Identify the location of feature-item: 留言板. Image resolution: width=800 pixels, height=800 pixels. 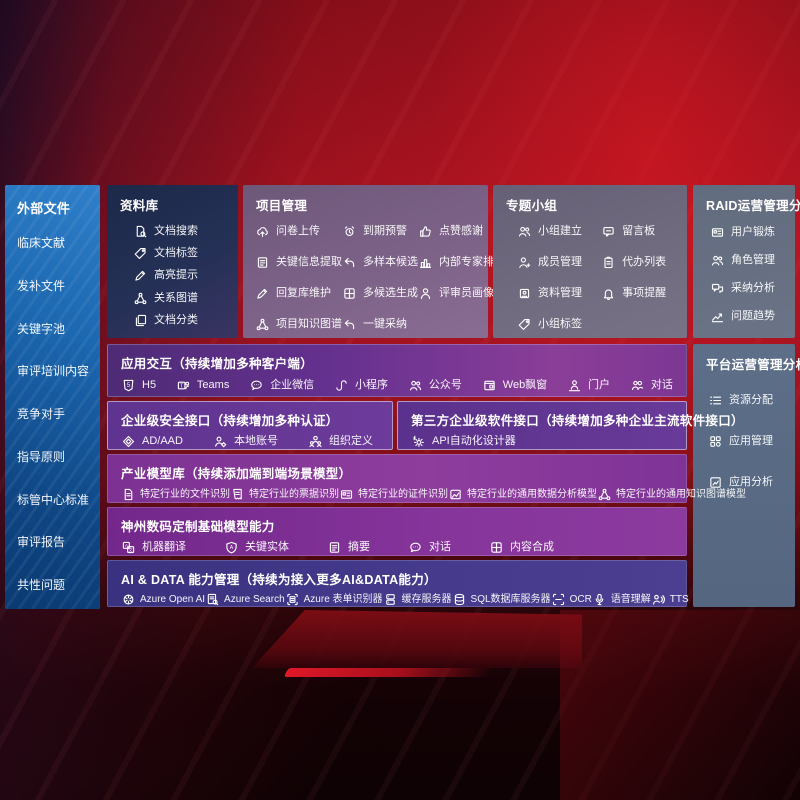
(640, 231).